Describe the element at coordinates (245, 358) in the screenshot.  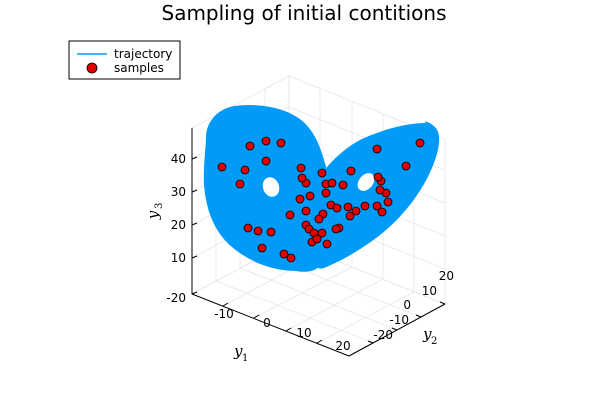
I see `svg-text: 1` at that location.